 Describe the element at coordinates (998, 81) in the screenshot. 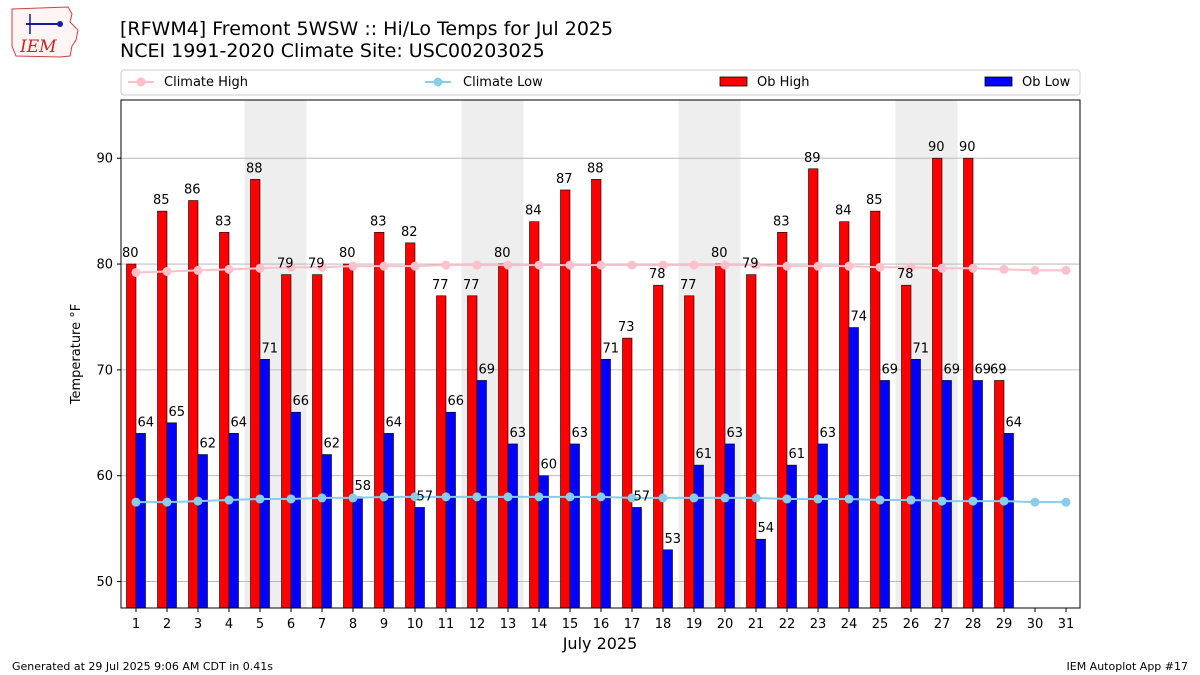

I see `legend-ob-low-swatch` at that location.